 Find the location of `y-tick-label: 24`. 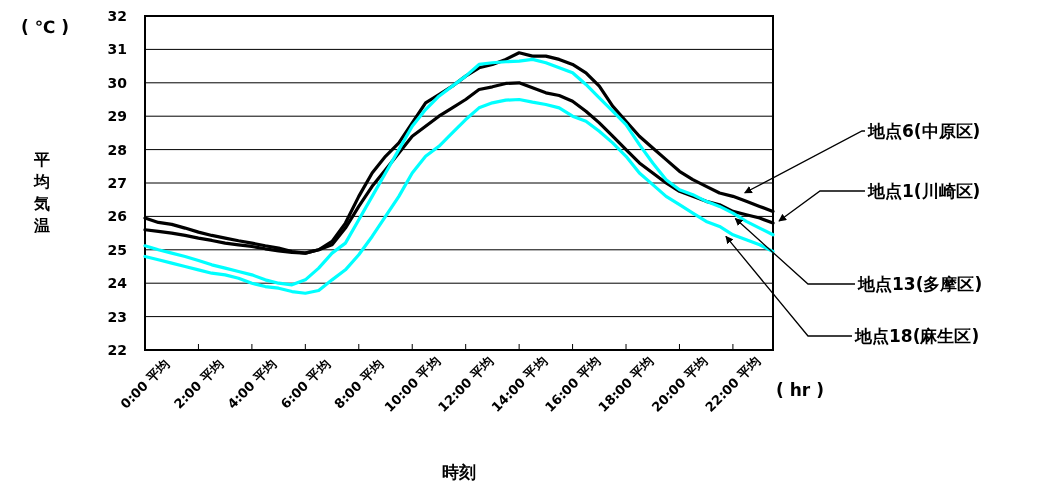

y-tick-label: 24 is located at coordinates (117, 283).